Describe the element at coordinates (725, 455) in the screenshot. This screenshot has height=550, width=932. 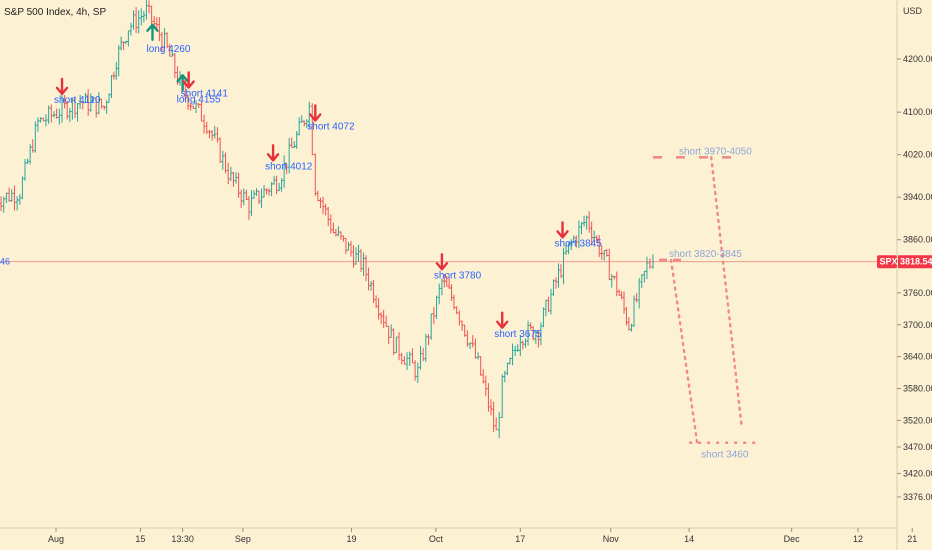
I see `projection-label: short 3460` at that location.